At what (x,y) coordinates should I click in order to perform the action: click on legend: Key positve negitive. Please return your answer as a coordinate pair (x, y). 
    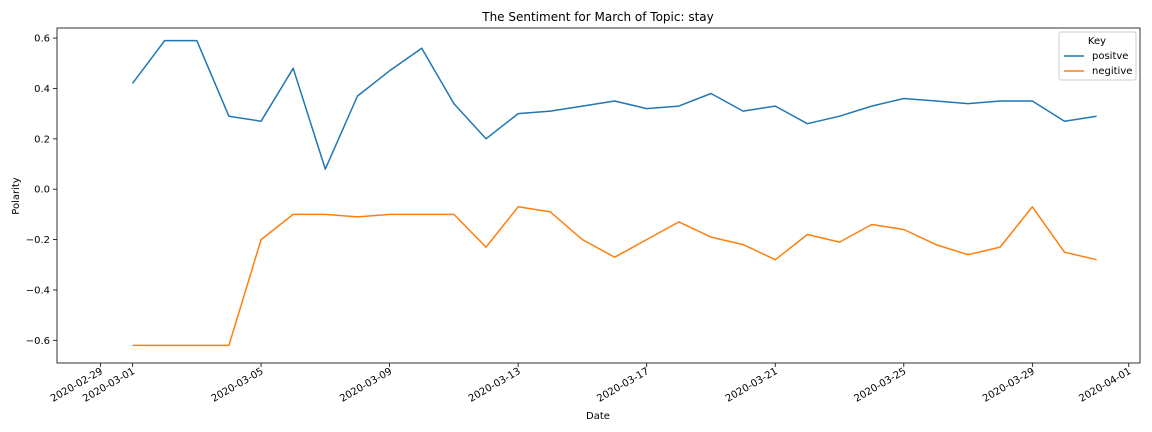
    Looking at the image, I should click on (1097, 56).